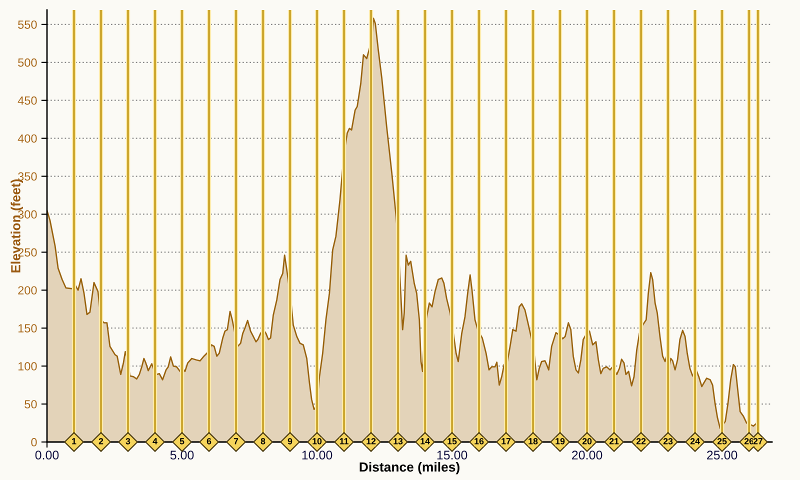 This screenshot has width=800, height=480. I want to click on y-tick-label: 550, so click(27, 24).